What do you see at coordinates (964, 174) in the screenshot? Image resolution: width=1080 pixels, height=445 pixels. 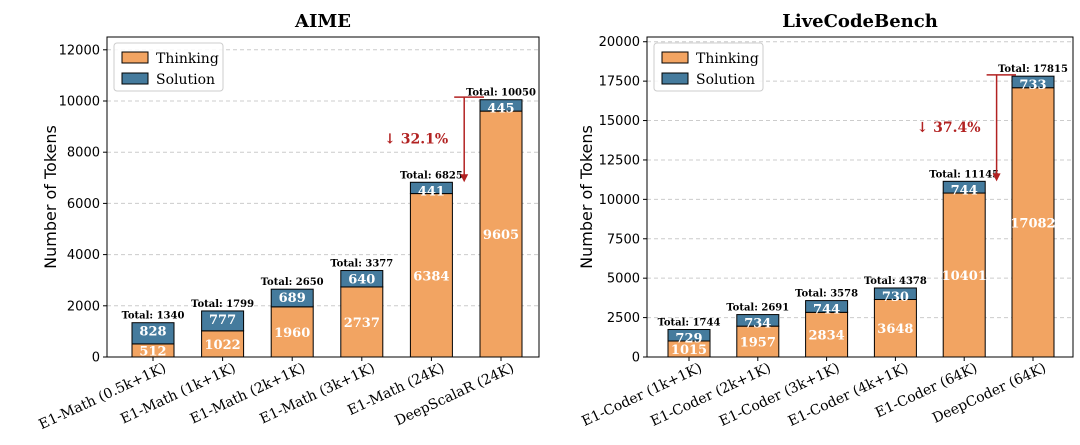 I see `total-label: Total: 11145` at bounding box center [964, 174].